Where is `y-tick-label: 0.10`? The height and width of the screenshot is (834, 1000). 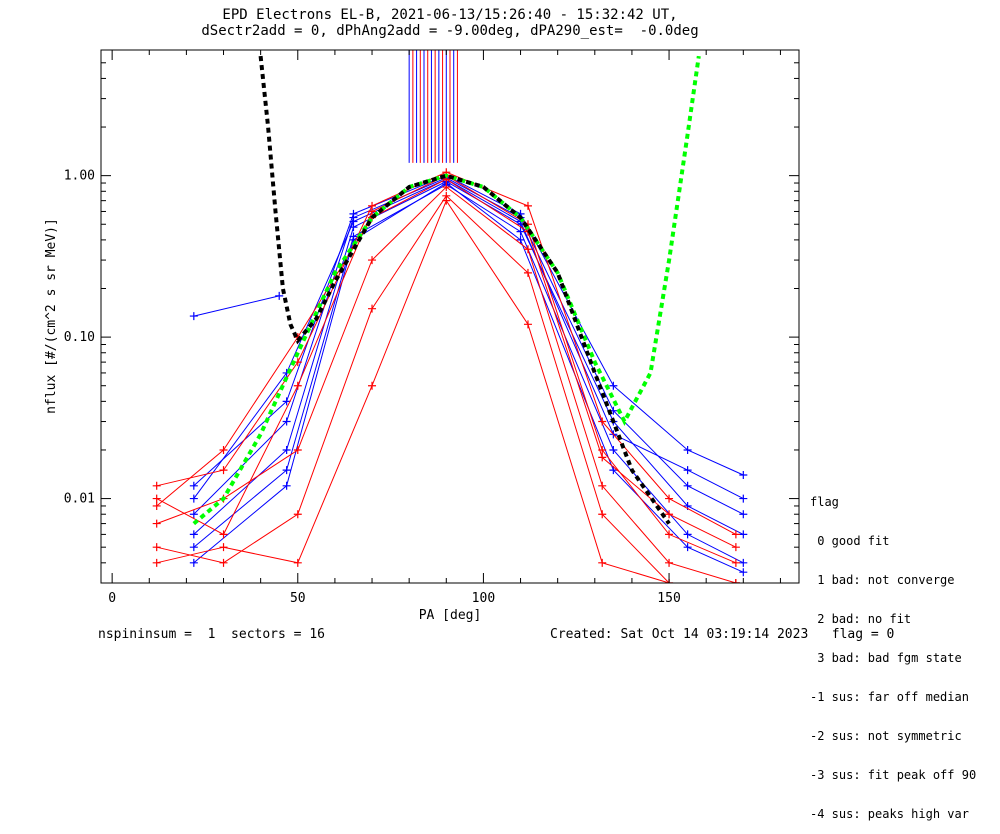
y-tick-label: 0.10 is located at coordinates (79, 337).